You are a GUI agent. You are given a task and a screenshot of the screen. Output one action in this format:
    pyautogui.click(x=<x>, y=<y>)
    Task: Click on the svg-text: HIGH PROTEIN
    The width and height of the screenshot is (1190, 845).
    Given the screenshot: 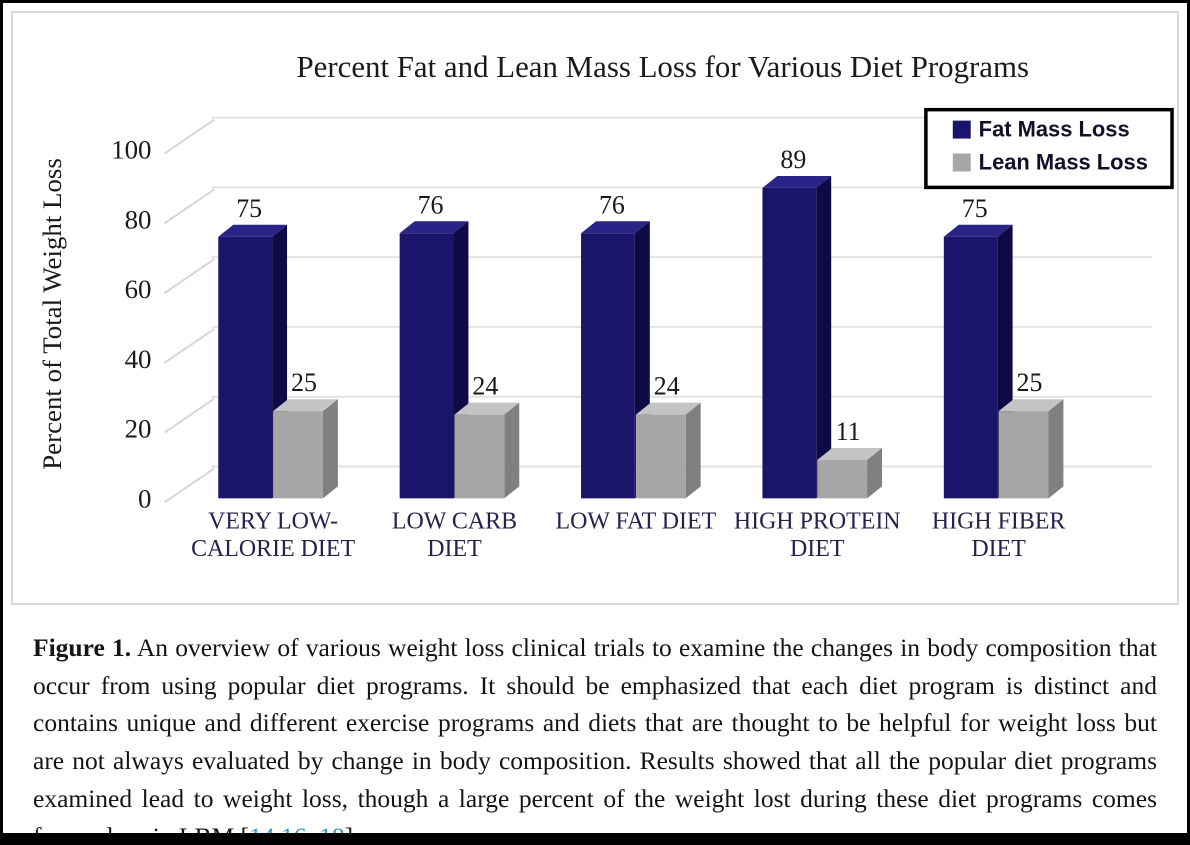 What is the action you would take?
    pyautogui.click(x=817, y=521)
    